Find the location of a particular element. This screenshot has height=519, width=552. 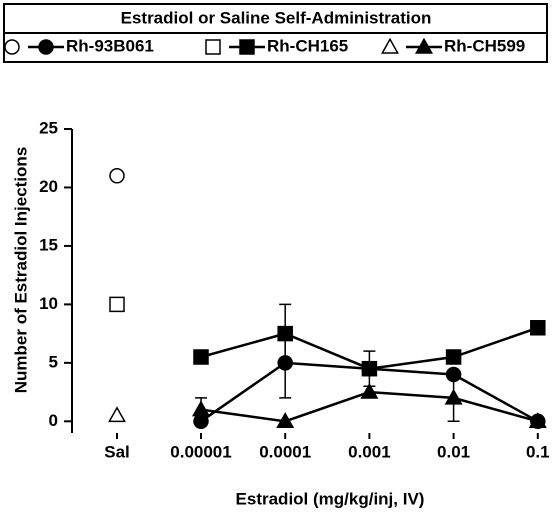

y-tick-label: 25 is located at coordinates (48, 127).